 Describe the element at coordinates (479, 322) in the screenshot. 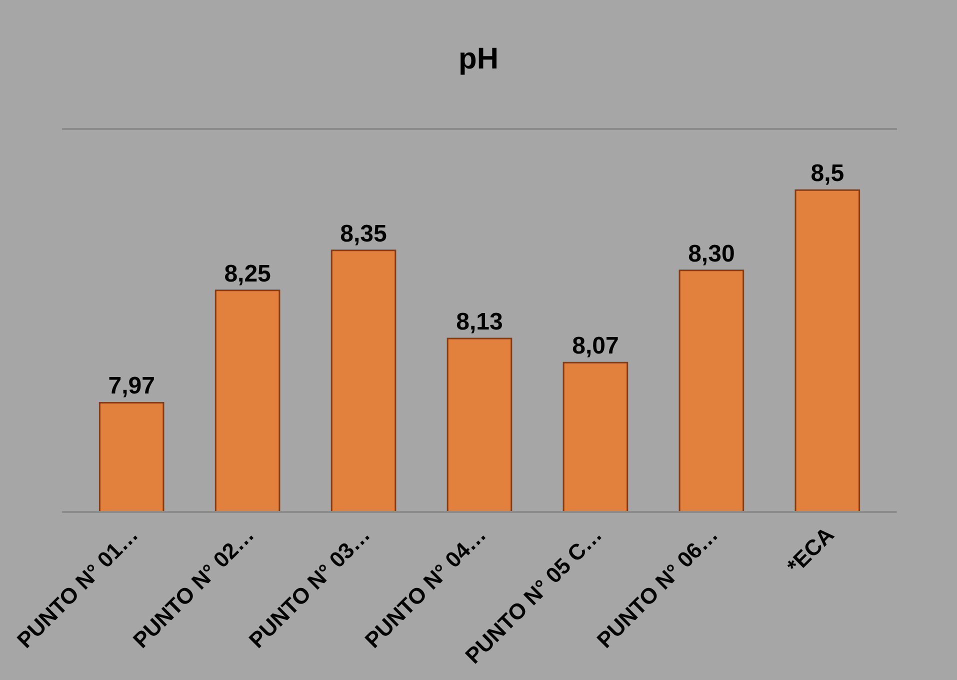

I see `data-label: 8,13` at that location.